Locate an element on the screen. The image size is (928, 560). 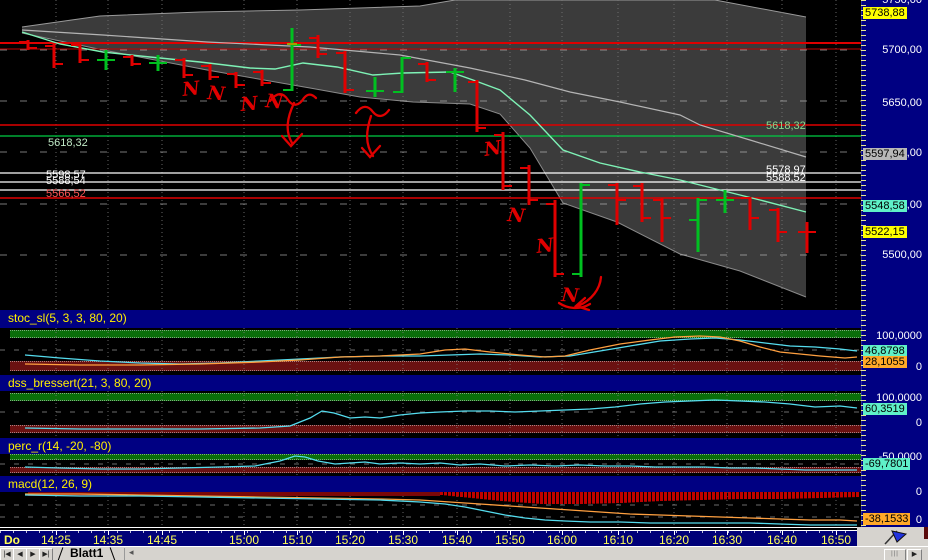
bottom-right-corner is located at coordinates (892, 536).